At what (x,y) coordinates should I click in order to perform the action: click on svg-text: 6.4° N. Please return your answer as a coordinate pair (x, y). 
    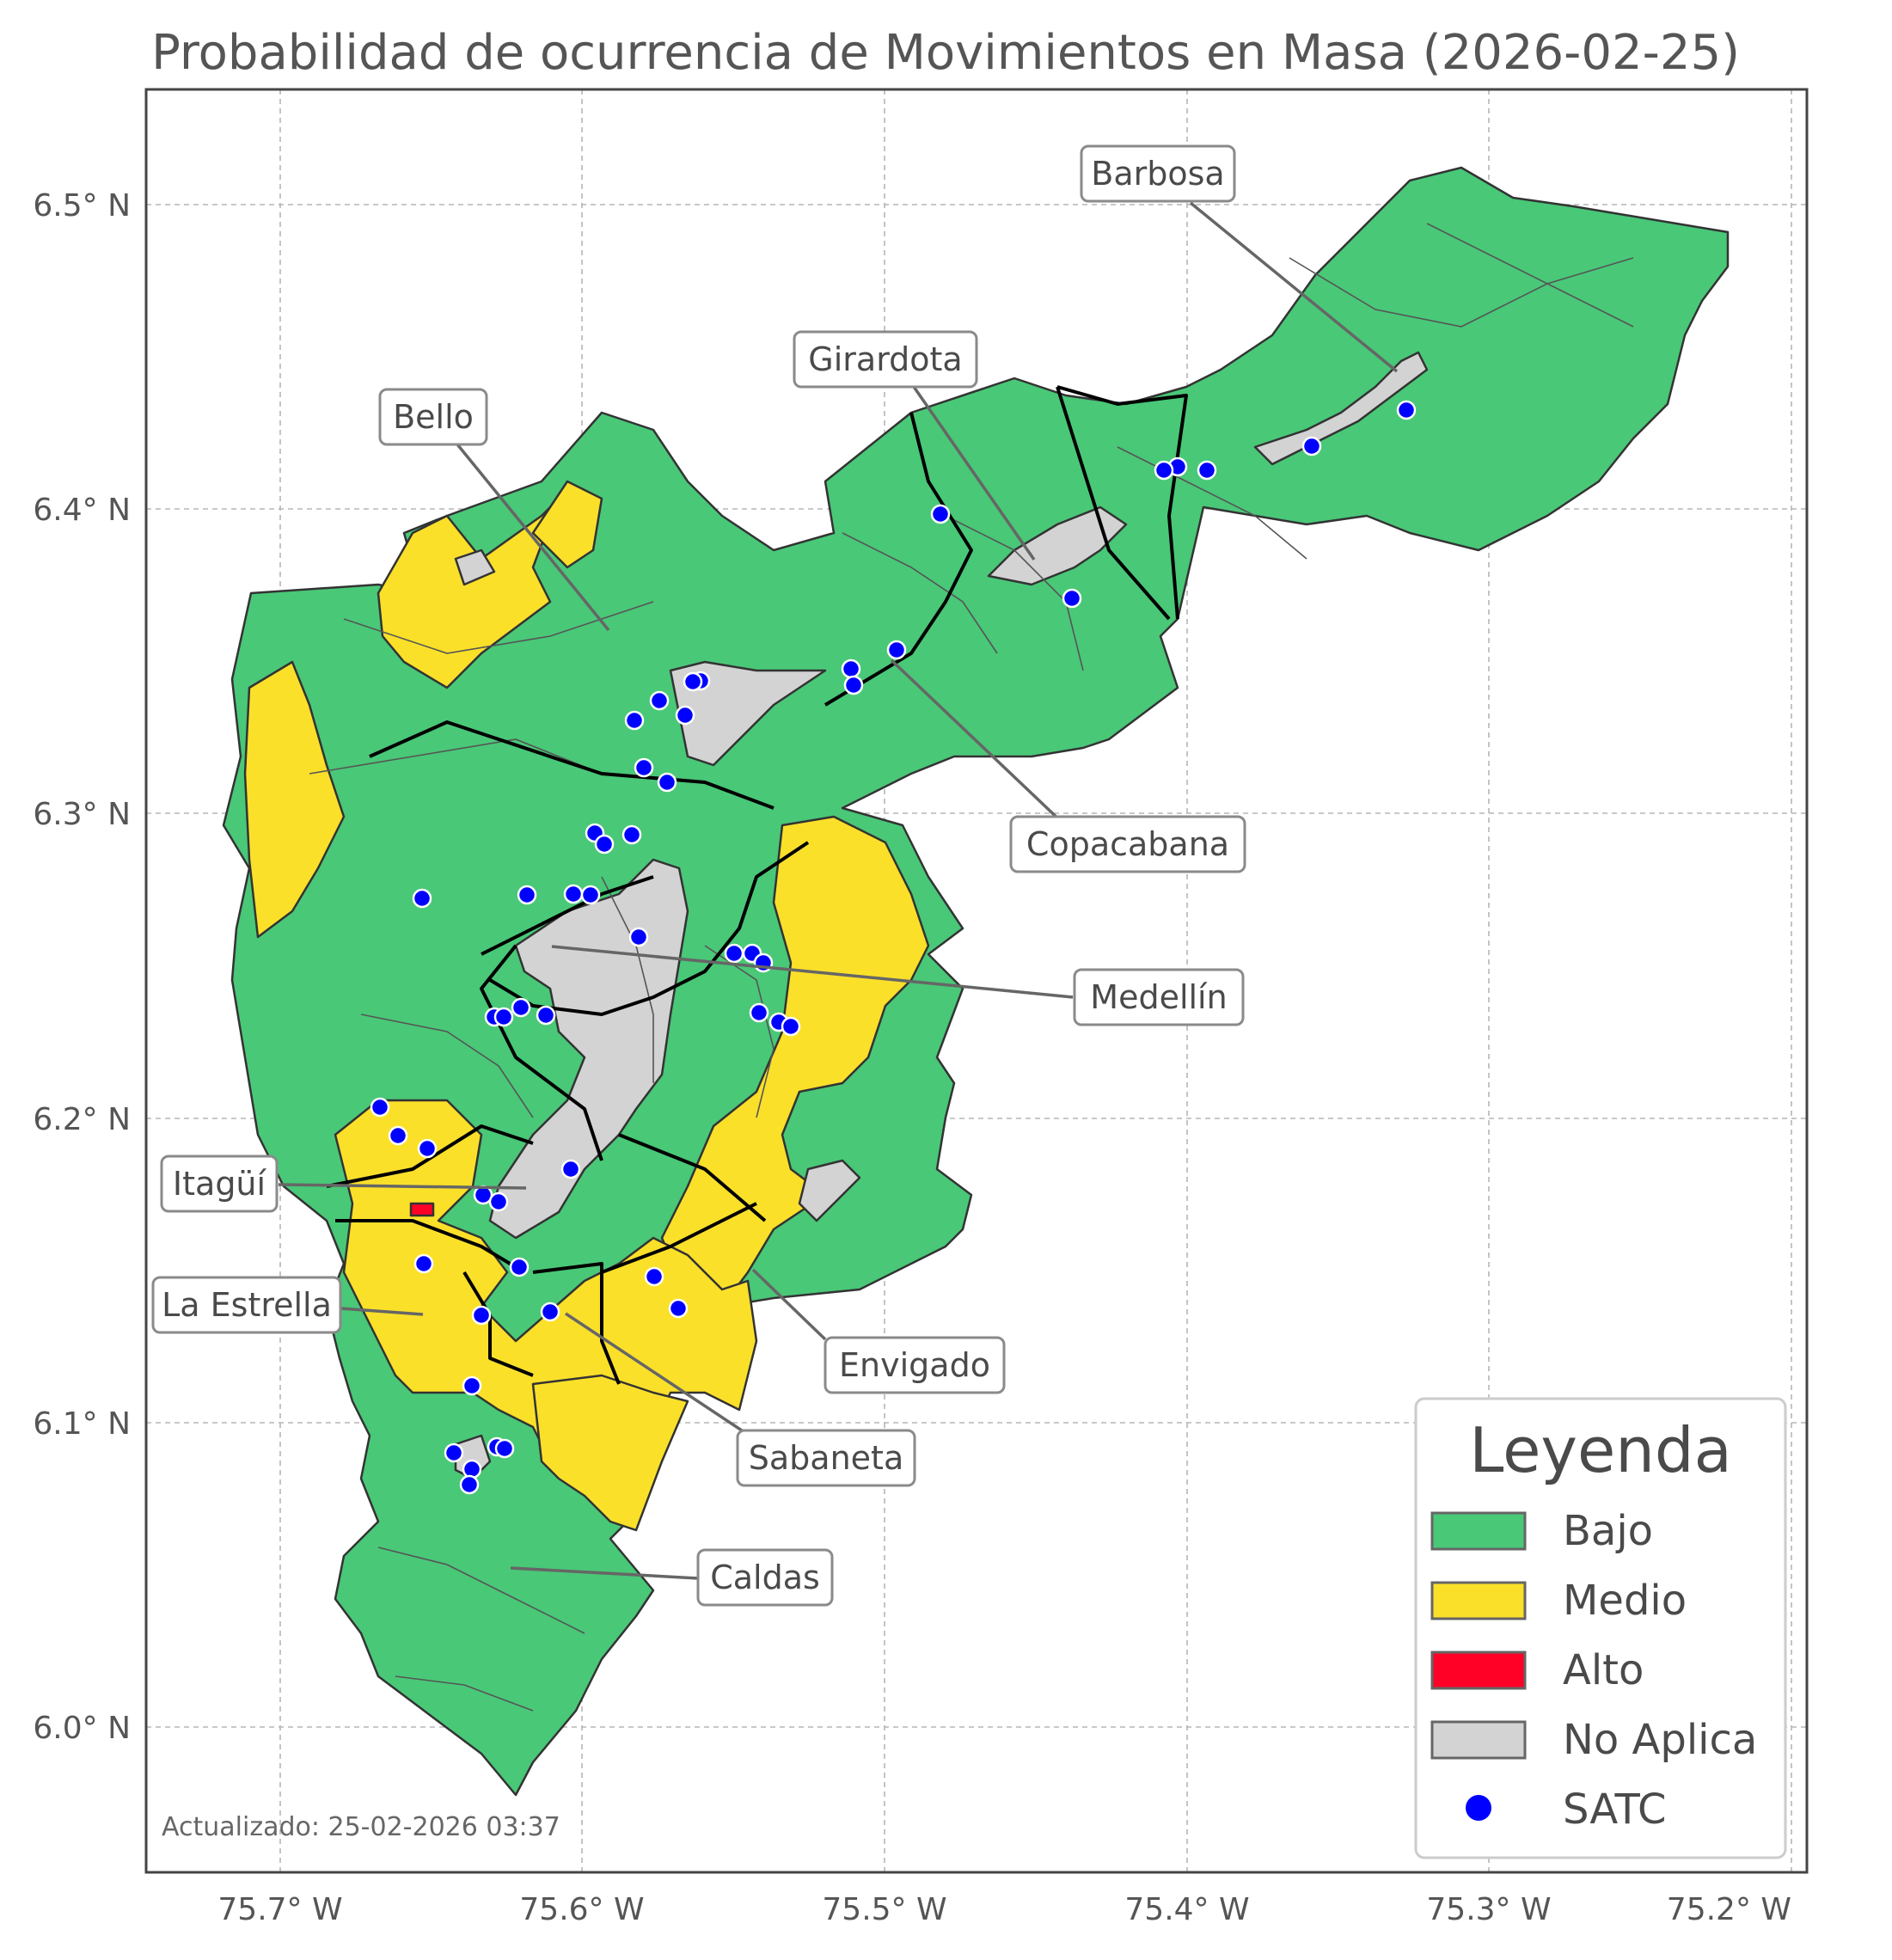
    Looking at the image, I should click on (82, 511).